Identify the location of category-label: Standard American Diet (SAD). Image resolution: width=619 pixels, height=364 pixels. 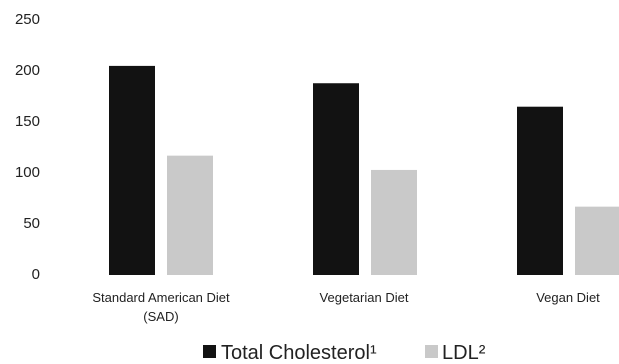
(161, 307).